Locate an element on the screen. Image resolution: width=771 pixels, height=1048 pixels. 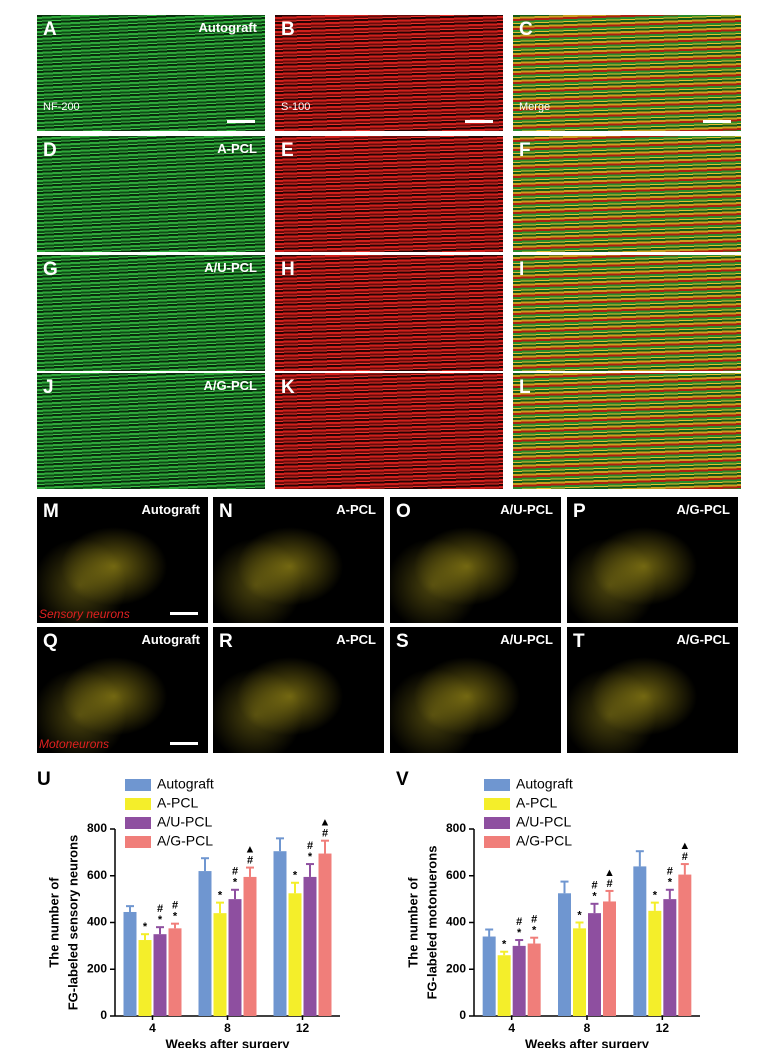
scale-bar is located at coordinates (184, 613).